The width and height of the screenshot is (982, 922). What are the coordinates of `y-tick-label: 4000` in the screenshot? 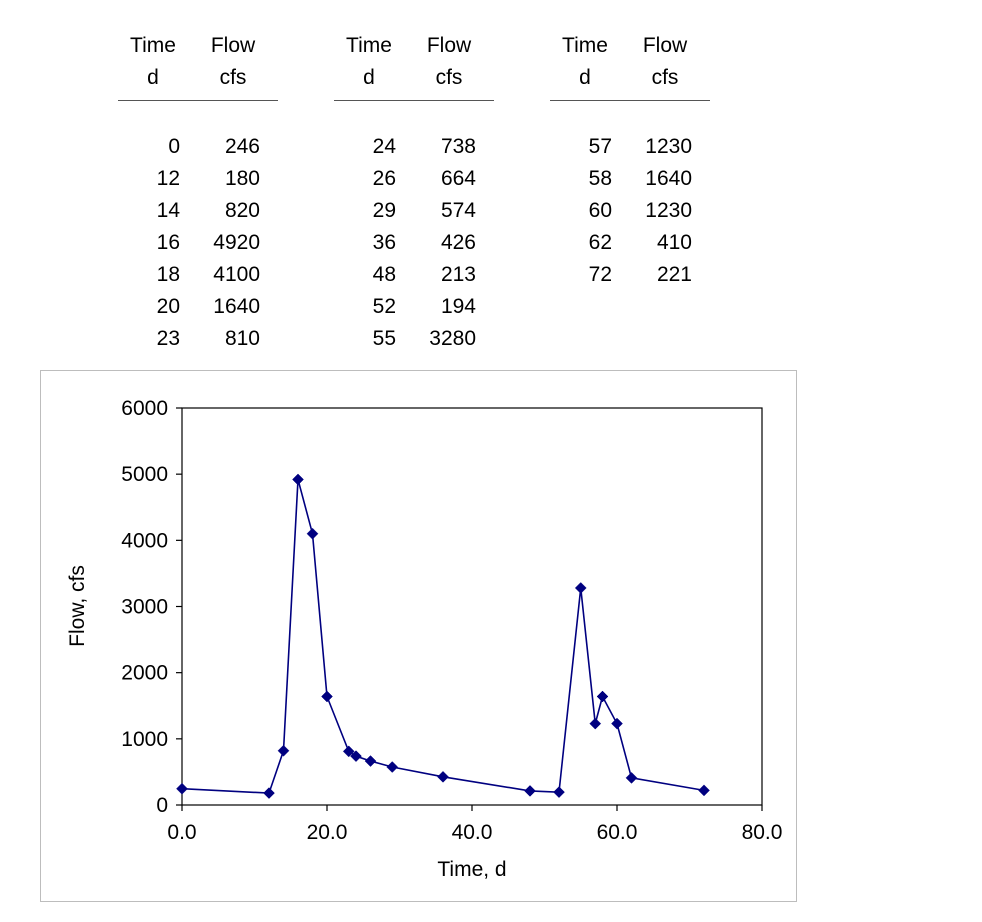 It's located at (144, 540).